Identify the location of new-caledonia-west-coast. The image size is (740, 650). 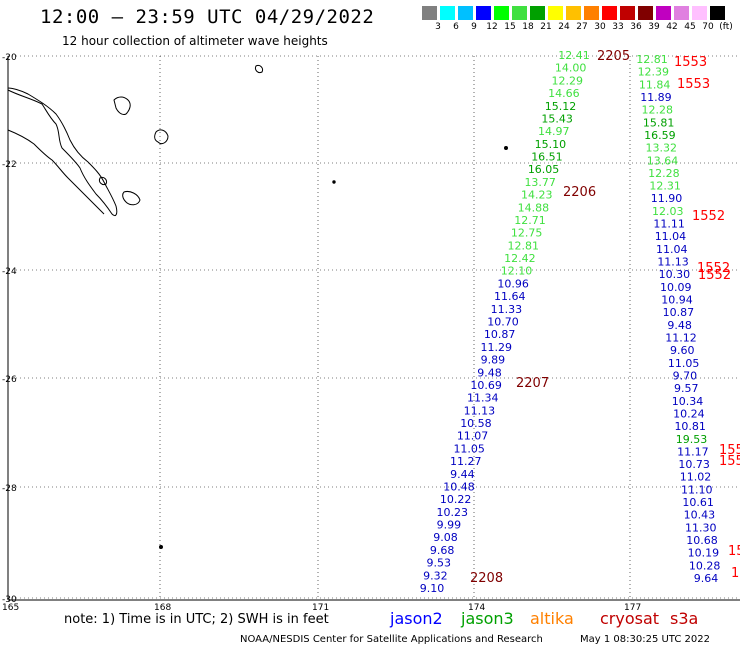
(56, 172).